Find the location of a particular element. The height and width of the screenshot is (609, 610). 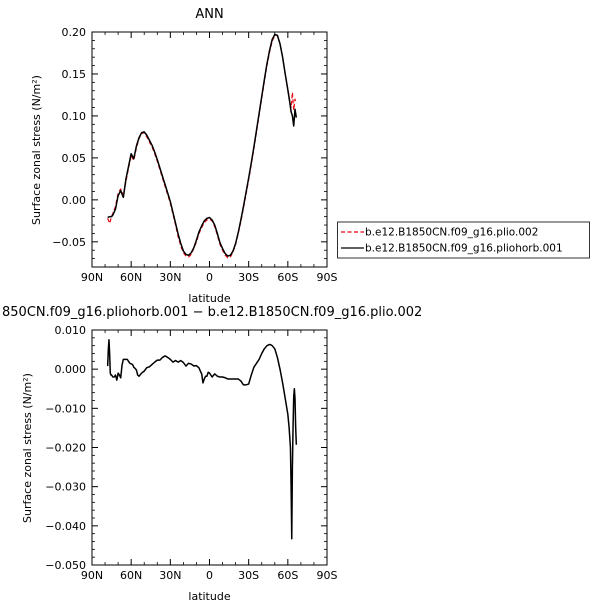

bottom-plot-lines is located at coordinates (202, 439).